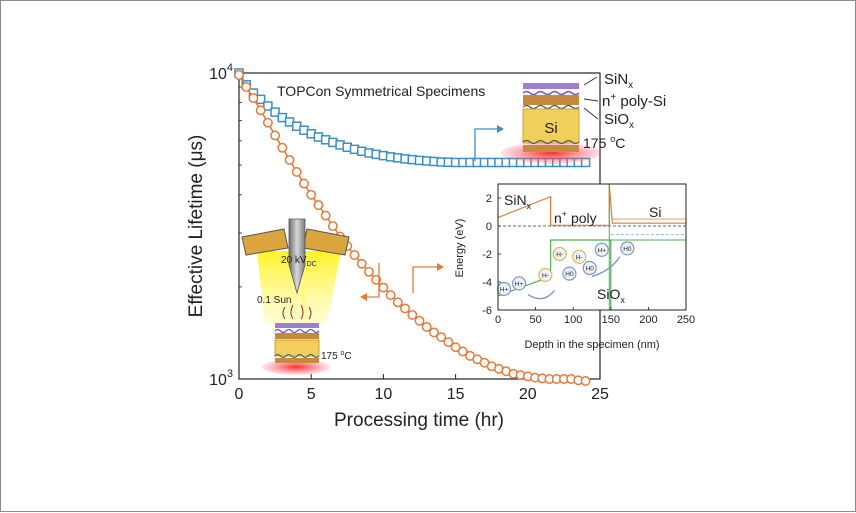 The height and width of the screenshot is (513, 856). What do you see at coordinates (489, 199) in the screenshot?
I see `inset-y-tick-label: 2` at bounding box center [489, 199].